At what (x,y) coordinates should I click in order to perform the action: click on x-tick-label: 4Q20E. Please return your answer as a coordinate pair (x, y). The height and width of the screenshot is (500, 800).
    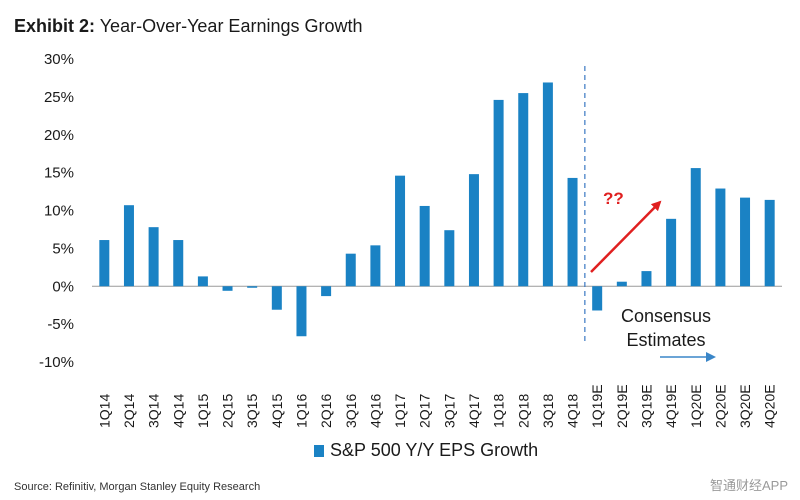
    Looking at the image, I should click on (770, 406).